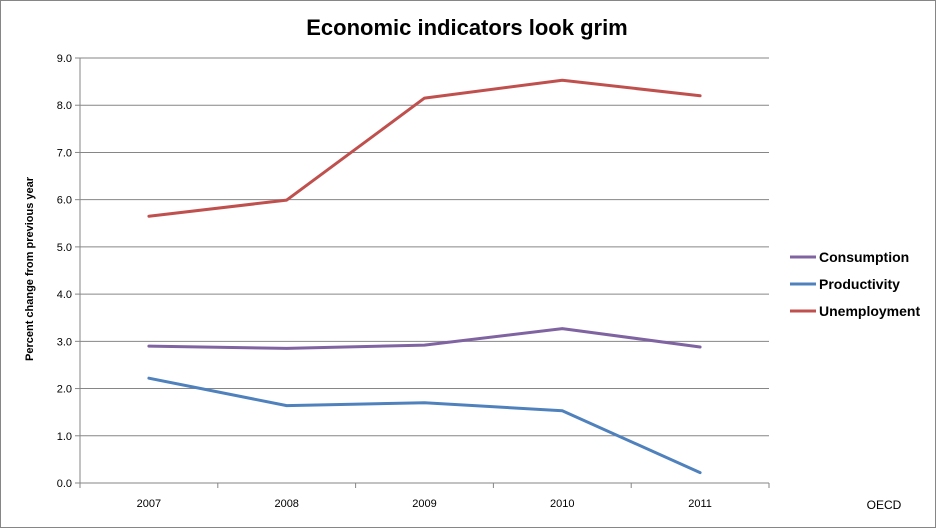  I want to click on y-tick-label: 8.0, so click(64, 106).